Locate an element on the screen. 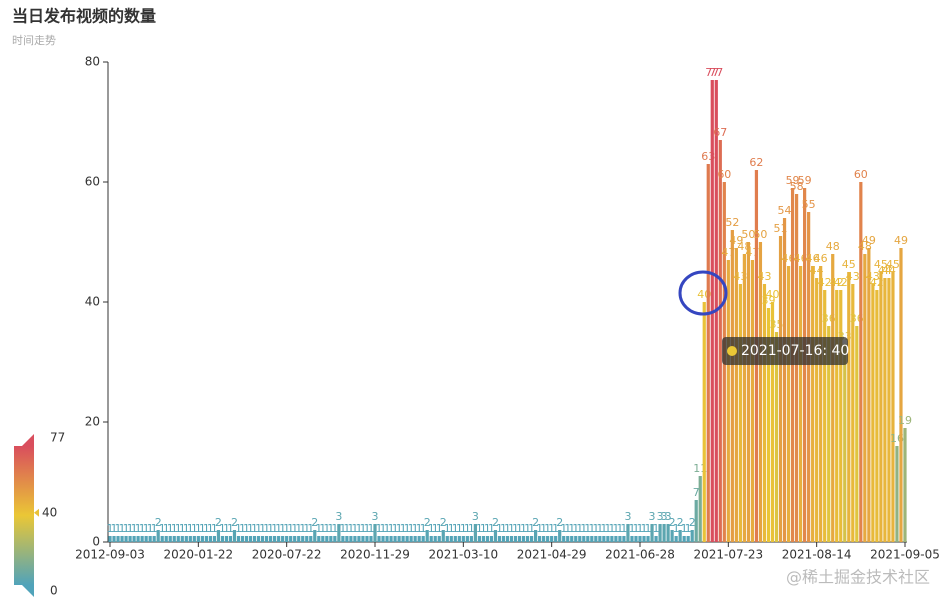 The width and height of the screenshot is (947, 607). value-label: 43 is located at coordinates (873, 276).